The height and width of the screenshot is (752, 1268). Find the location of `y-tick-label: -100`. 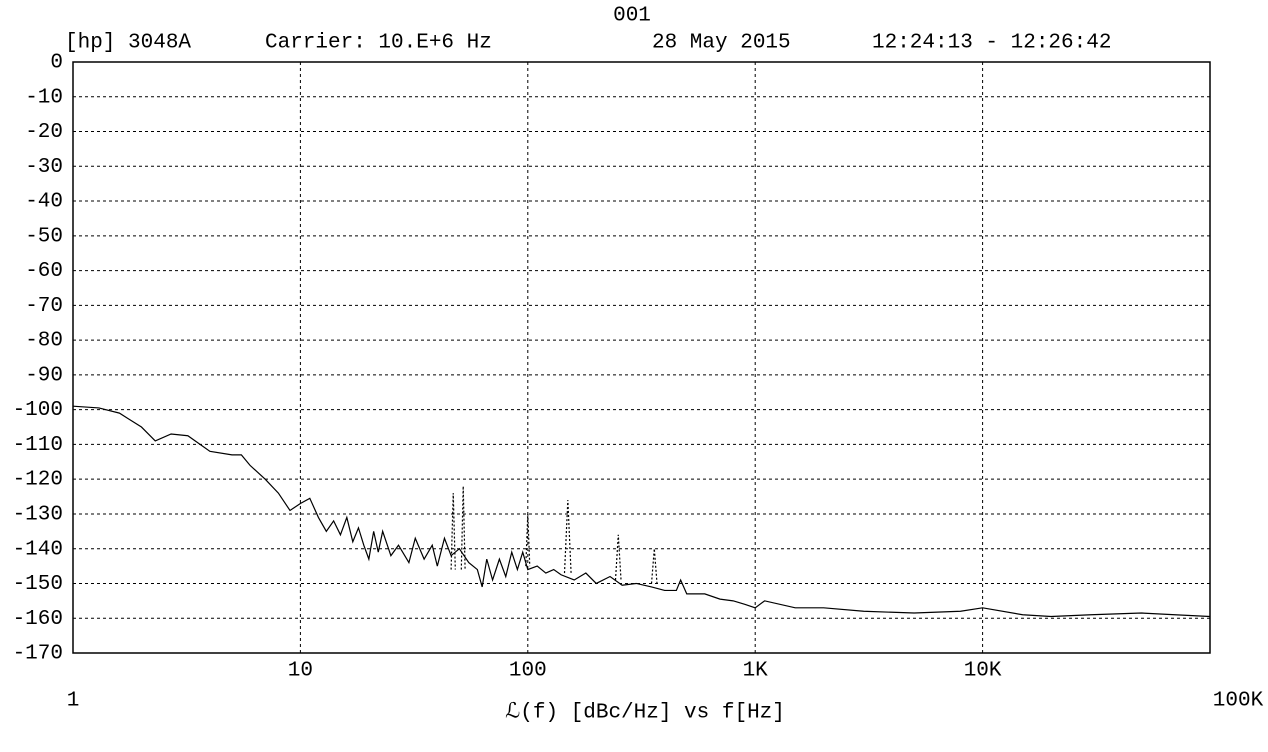

y-tick-label: -100 is located at coordinates (38, 410).